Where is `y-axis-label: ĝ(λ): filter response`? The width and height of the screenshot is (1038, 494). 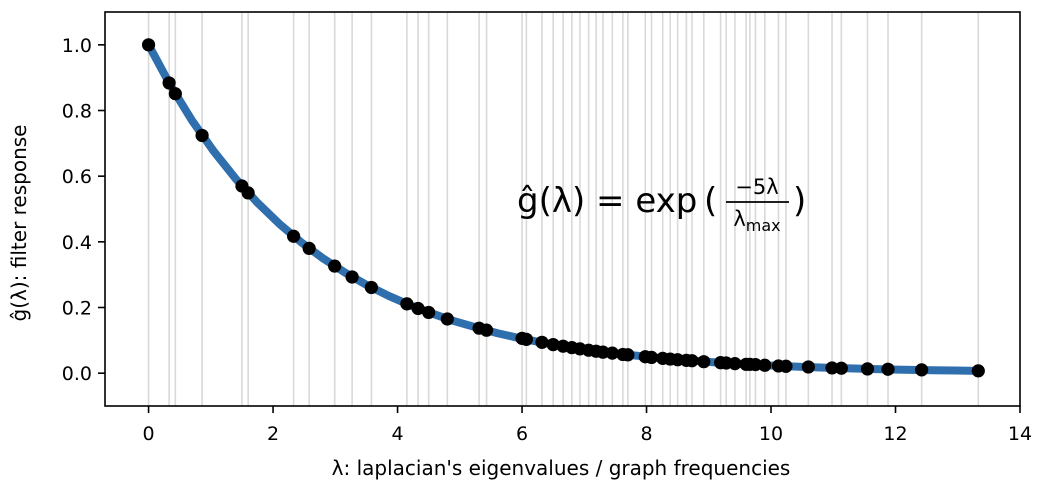 y-axis-label: ĝ(λ): filter response is located at coordinates (19, 223).